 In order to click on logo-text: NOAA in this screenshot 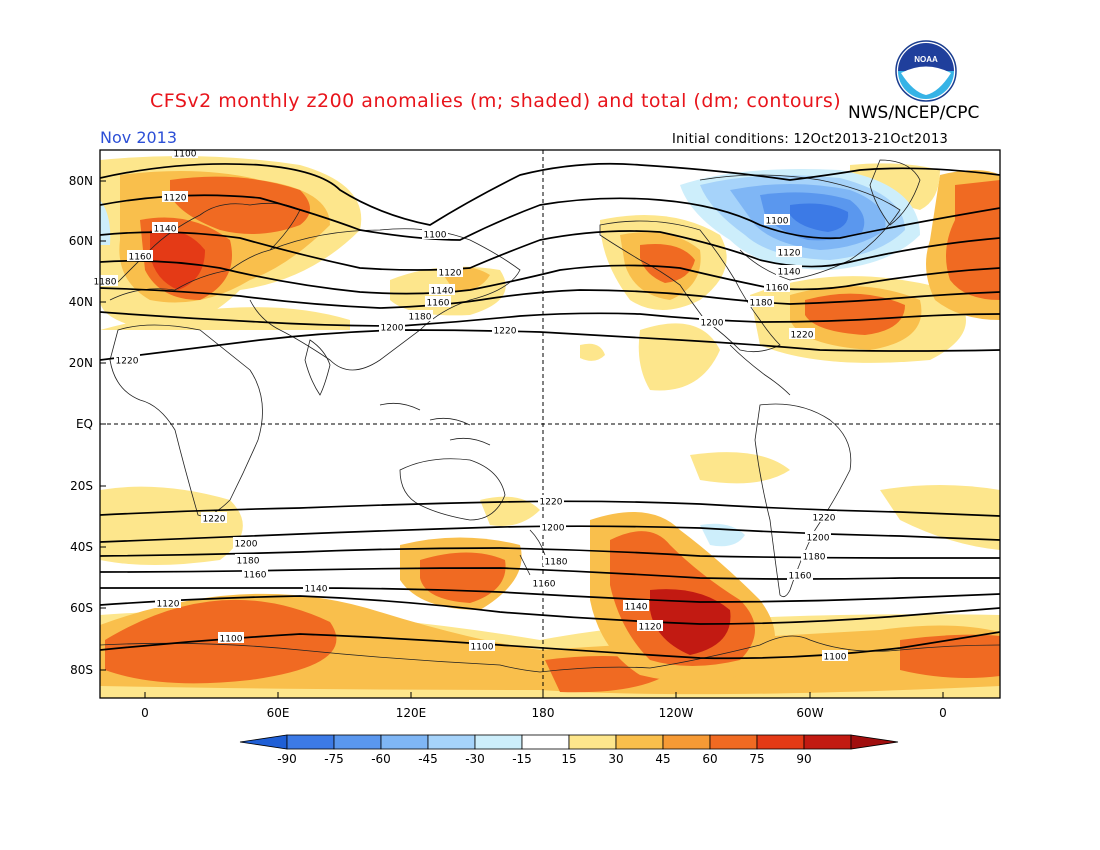, I will do `click(926, 59)`.